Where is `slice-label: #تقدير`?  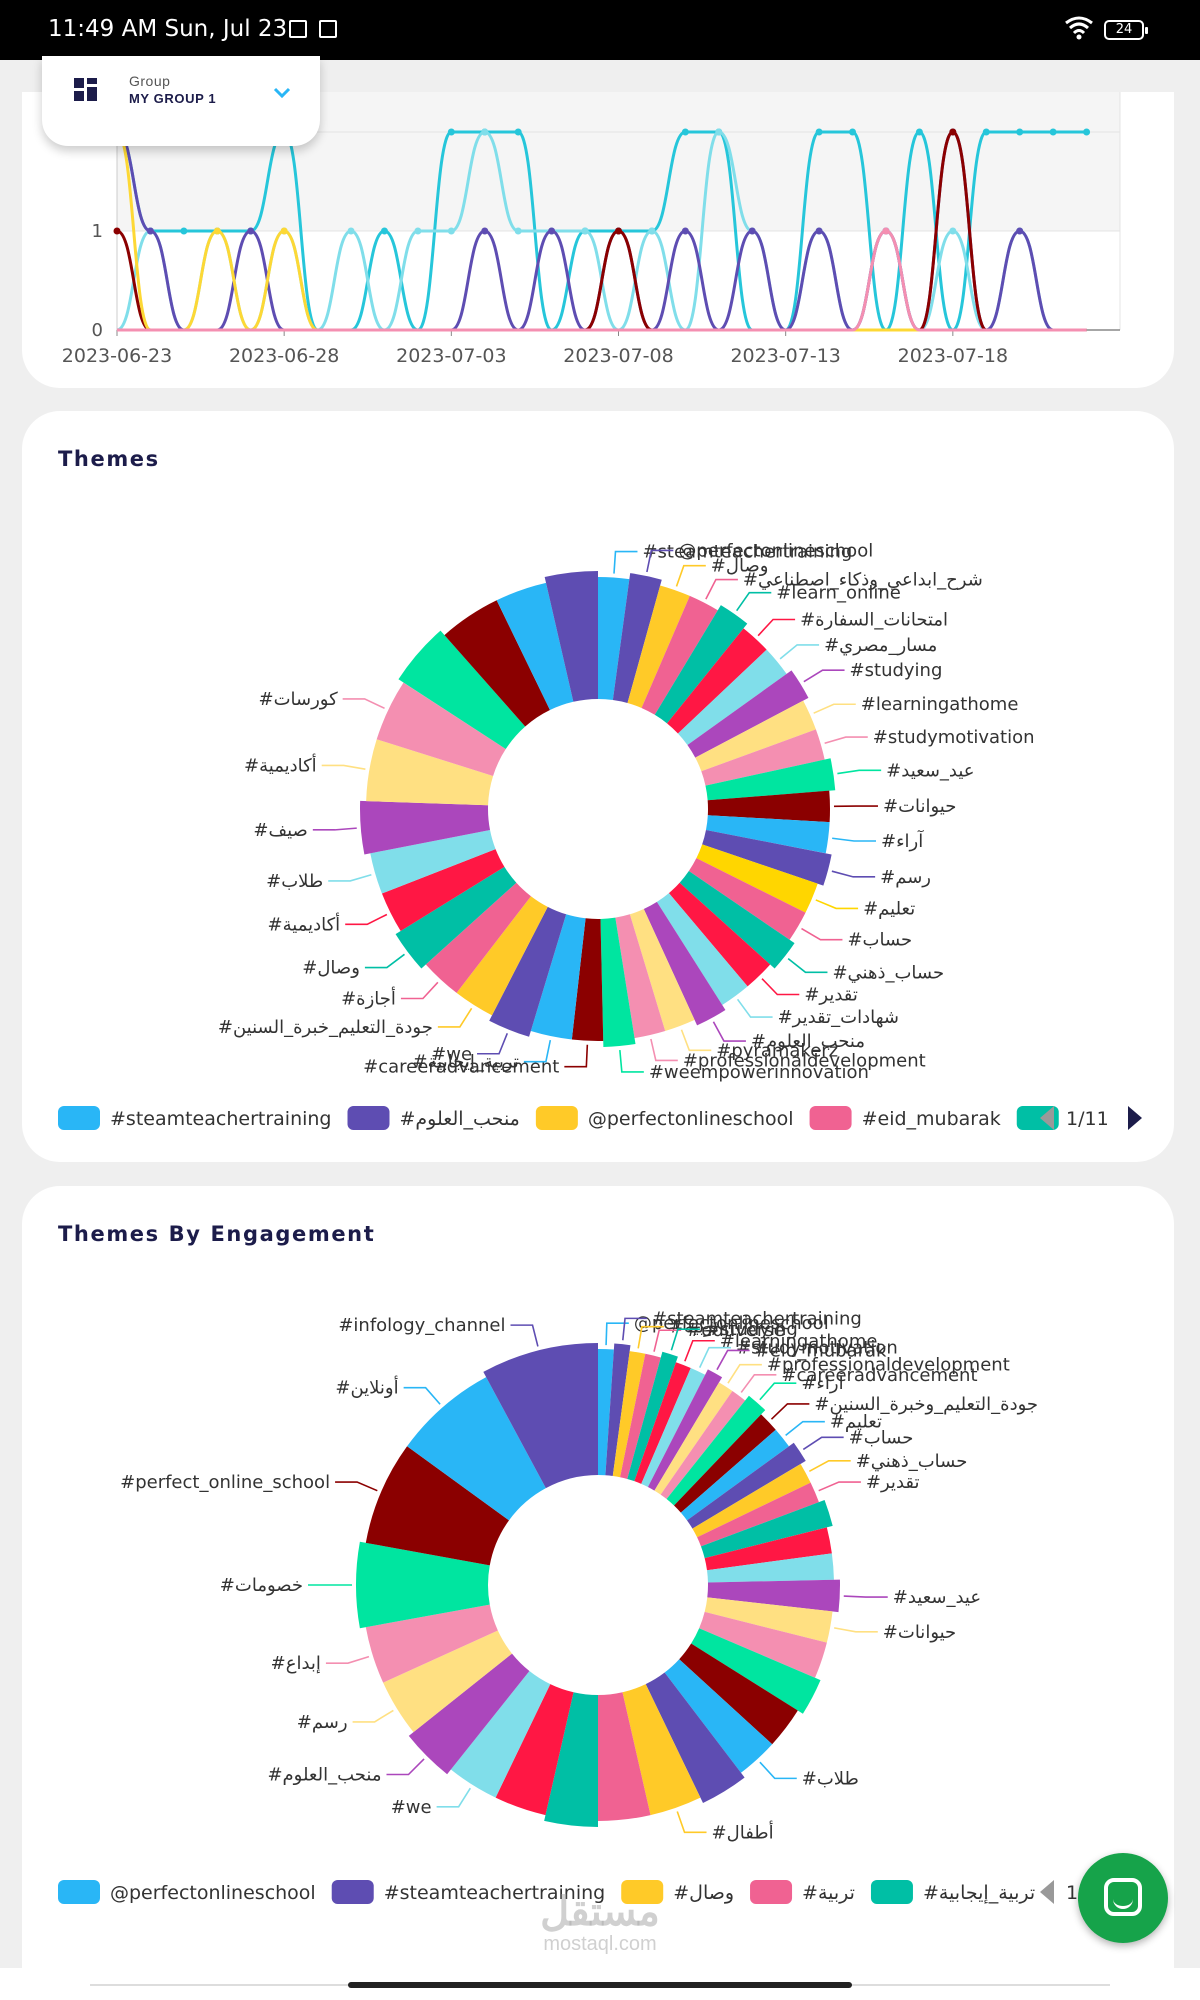 slice-label: #تقدير is located at coordinates (893, 1482).